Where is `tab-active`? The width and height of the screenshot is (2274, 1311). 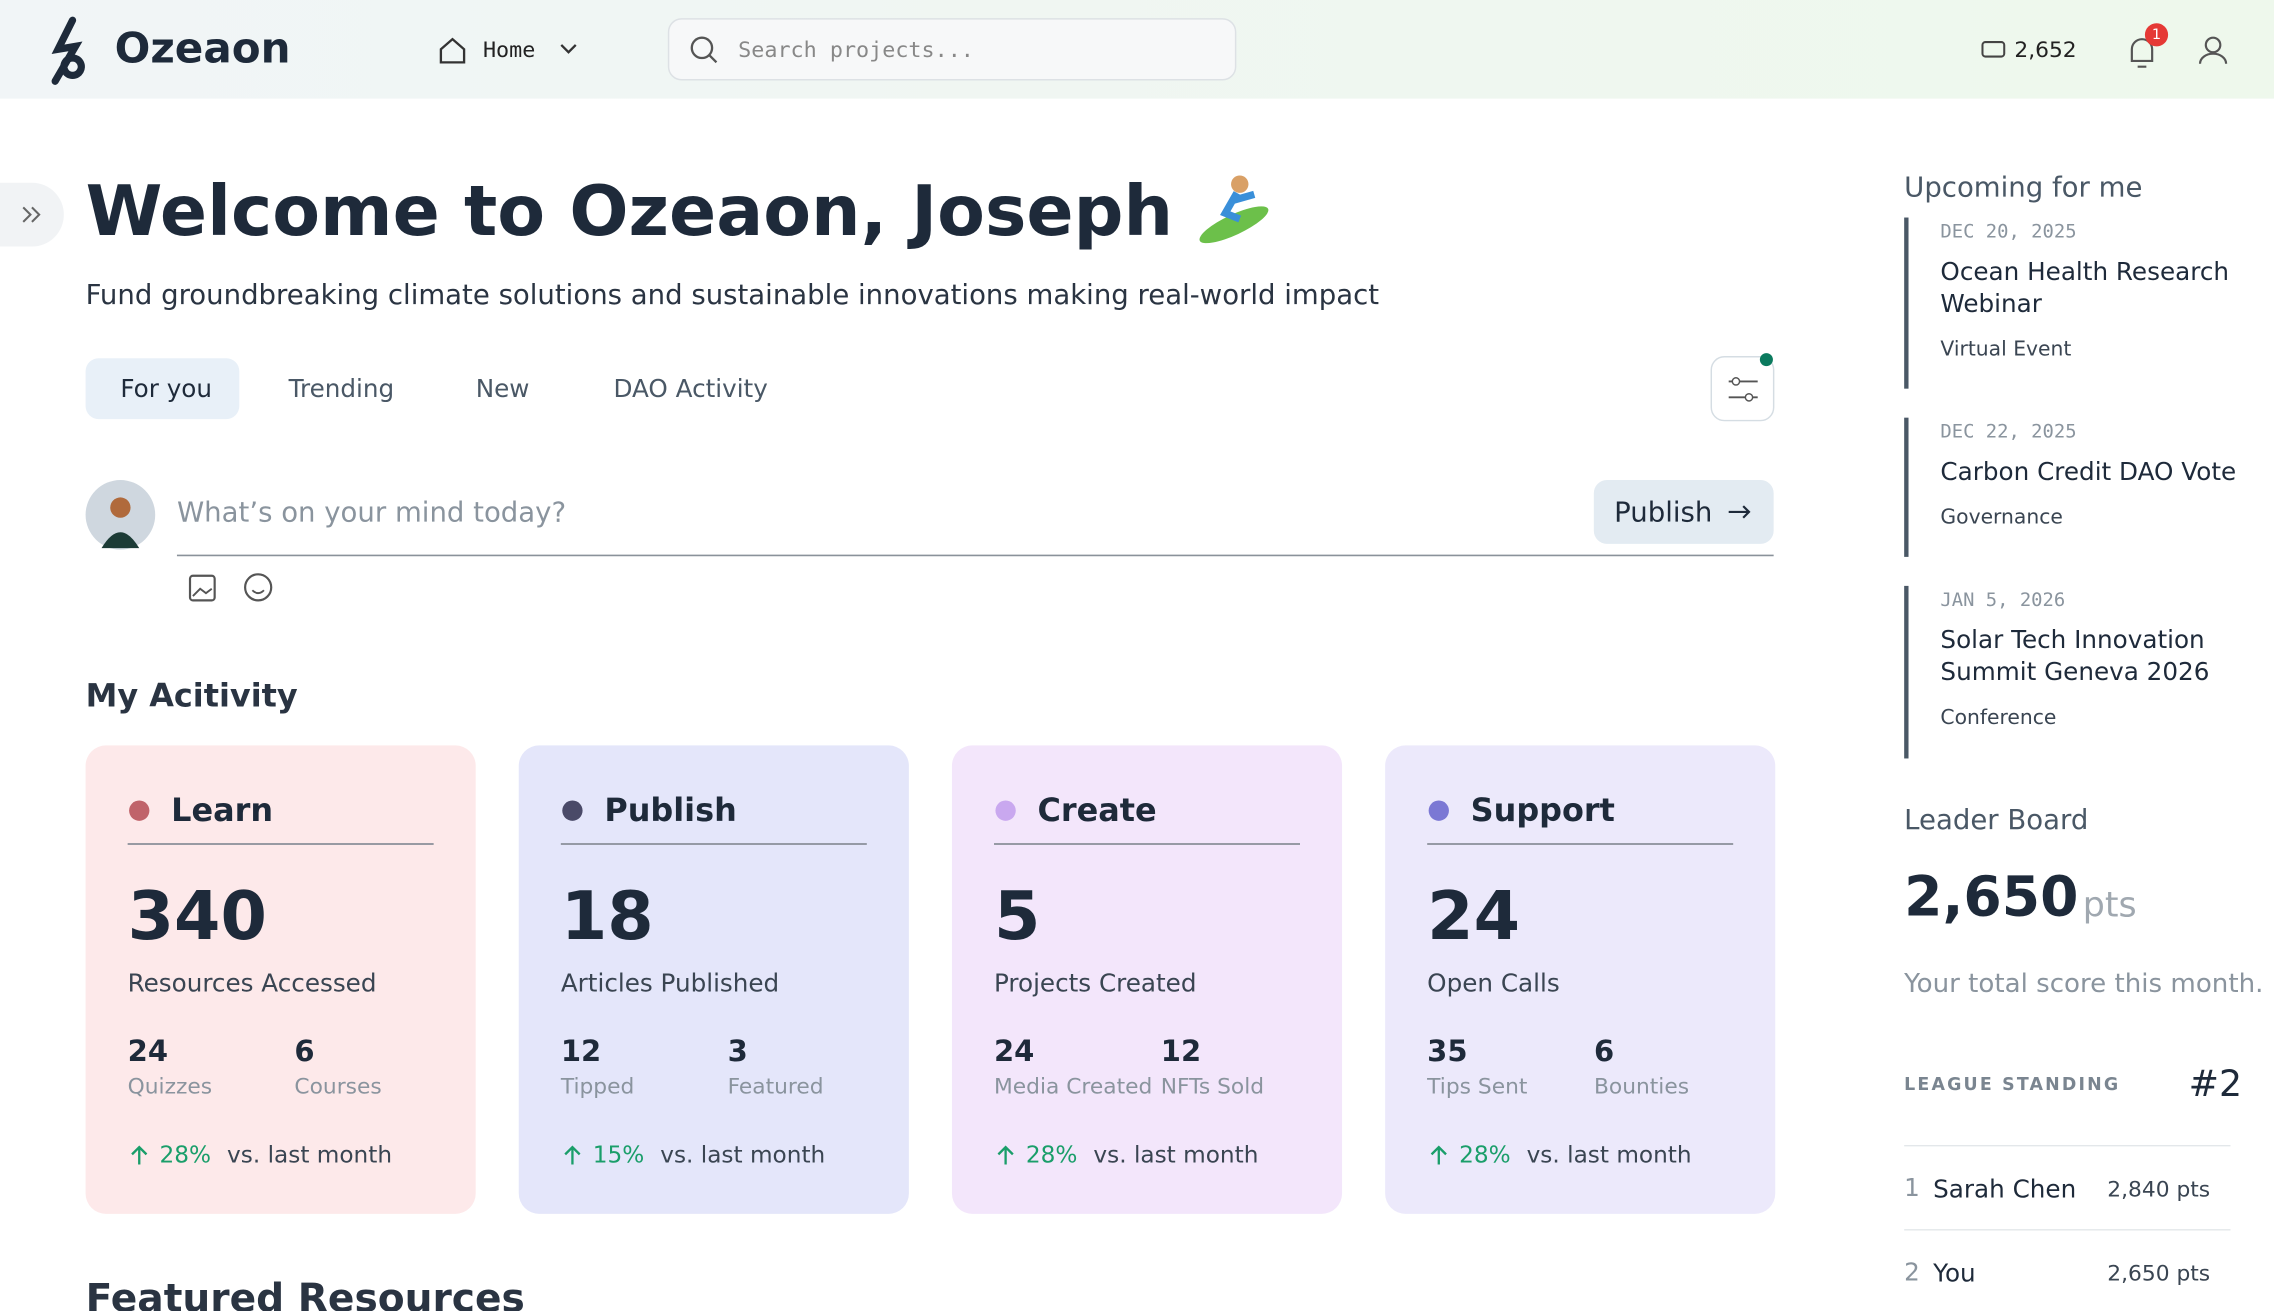 tab-active is located at coordinates (162, 389).